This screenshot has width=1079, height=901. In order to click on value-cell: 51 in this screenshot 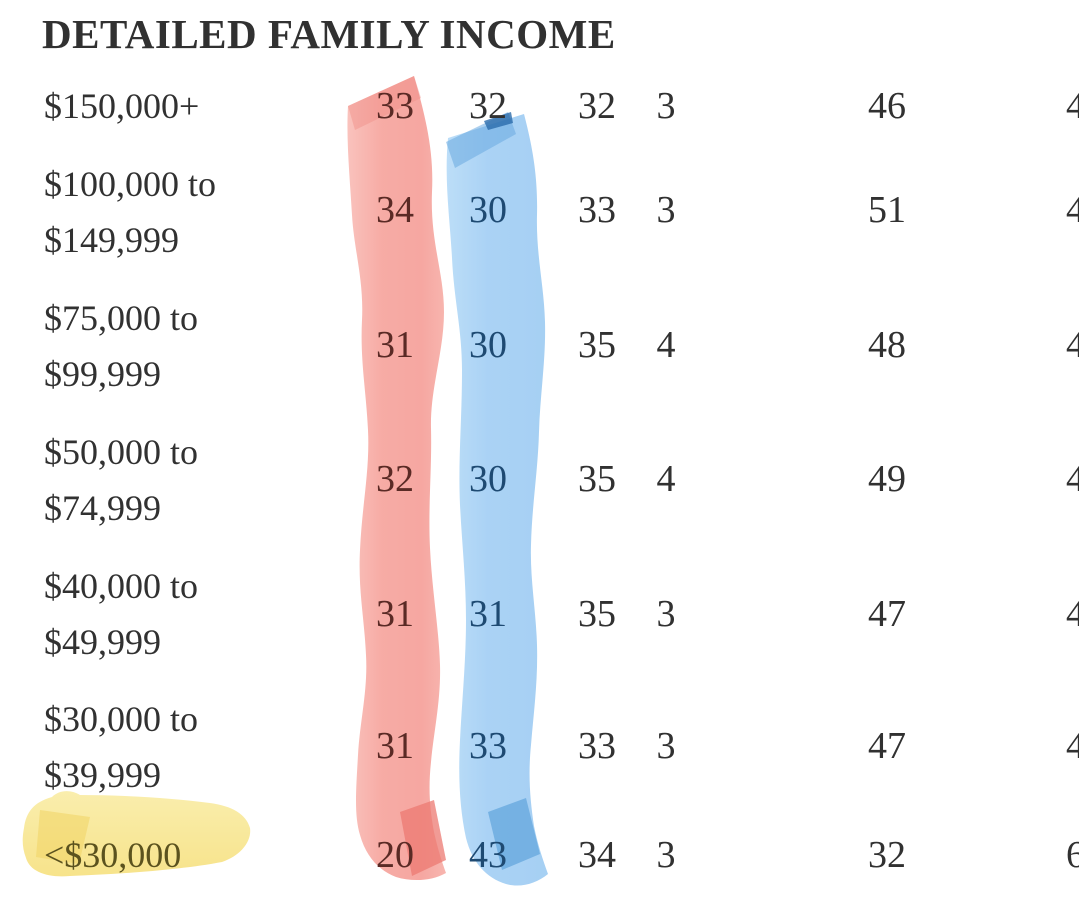, I will do `click(887, 210)`.